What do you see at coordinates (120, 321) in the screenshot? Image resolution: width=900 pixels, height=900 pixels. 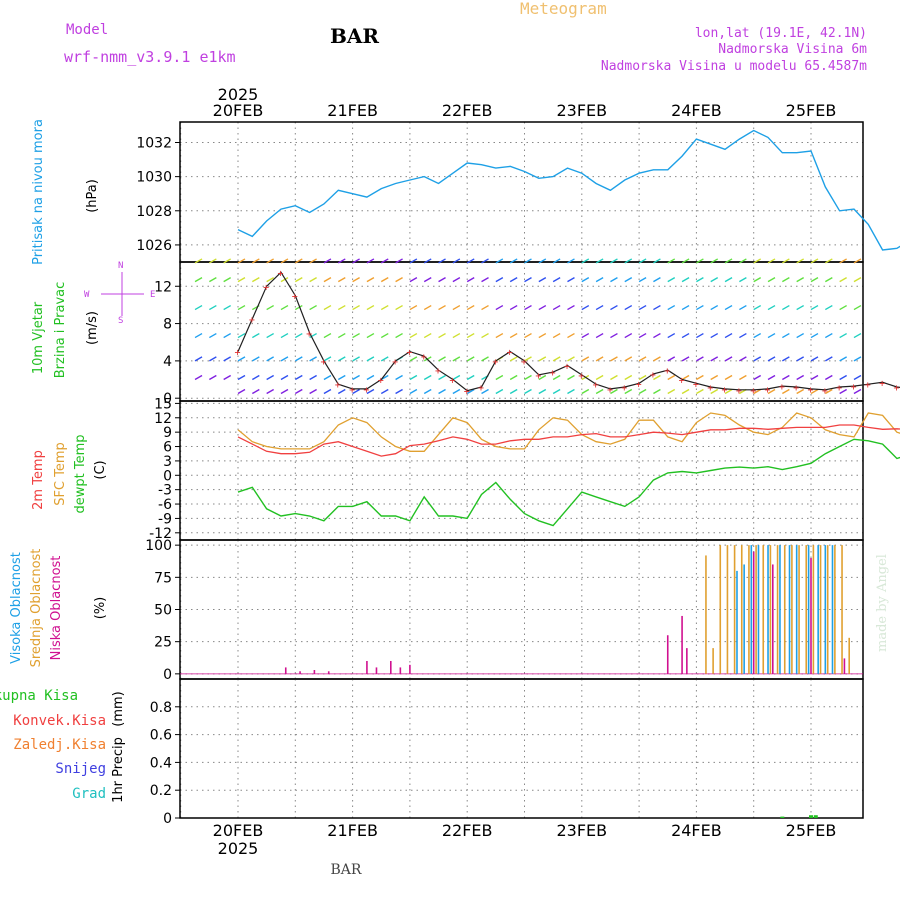 I see `compass-s: S` at bounding box center [120, 321].